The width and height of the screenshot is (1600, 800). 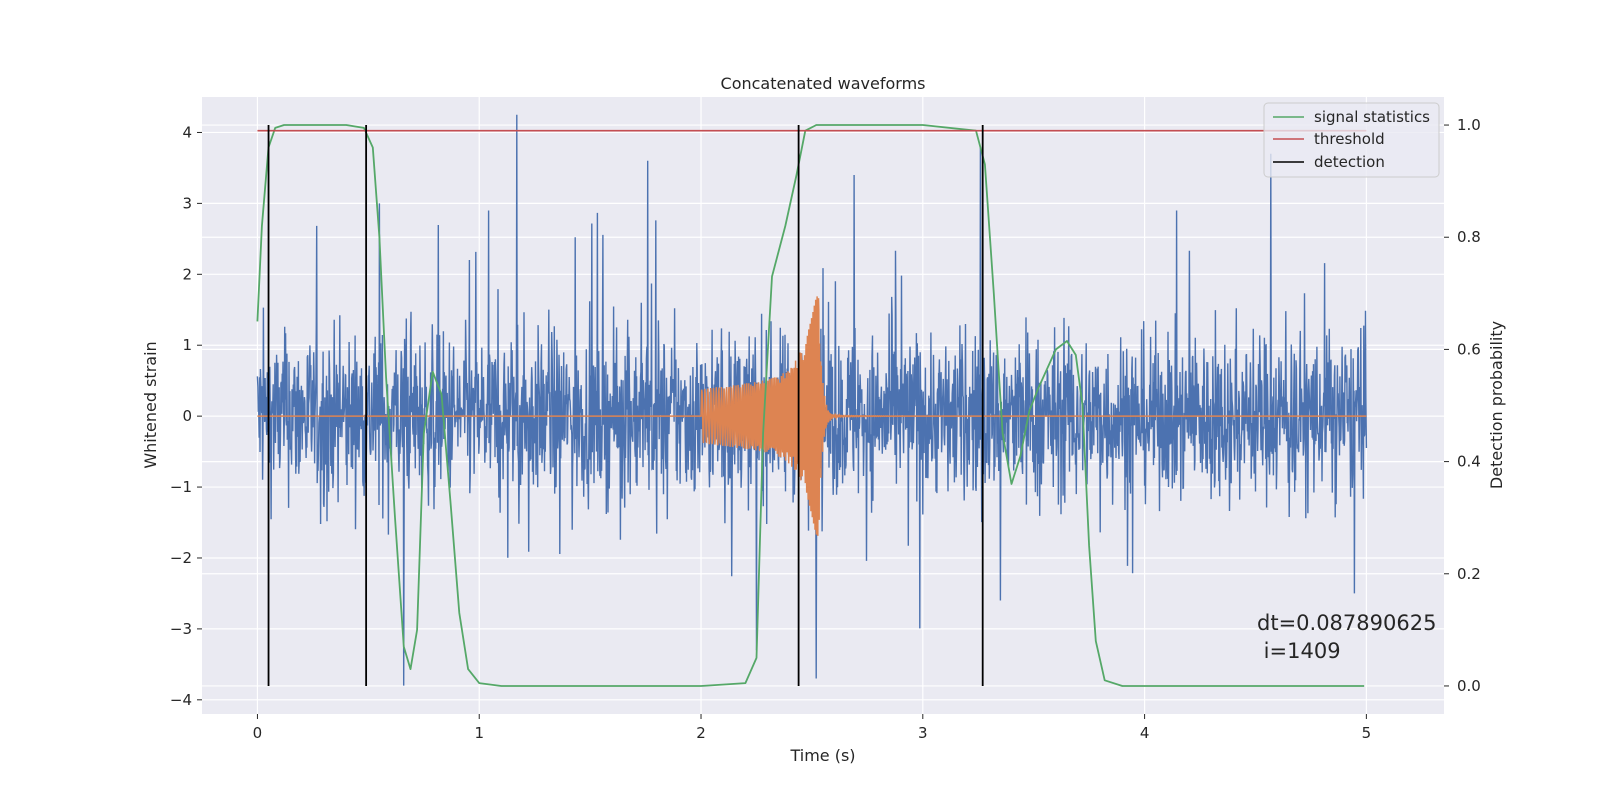 I want to click on y-tick-label: −2, so click(x=181, y=558).